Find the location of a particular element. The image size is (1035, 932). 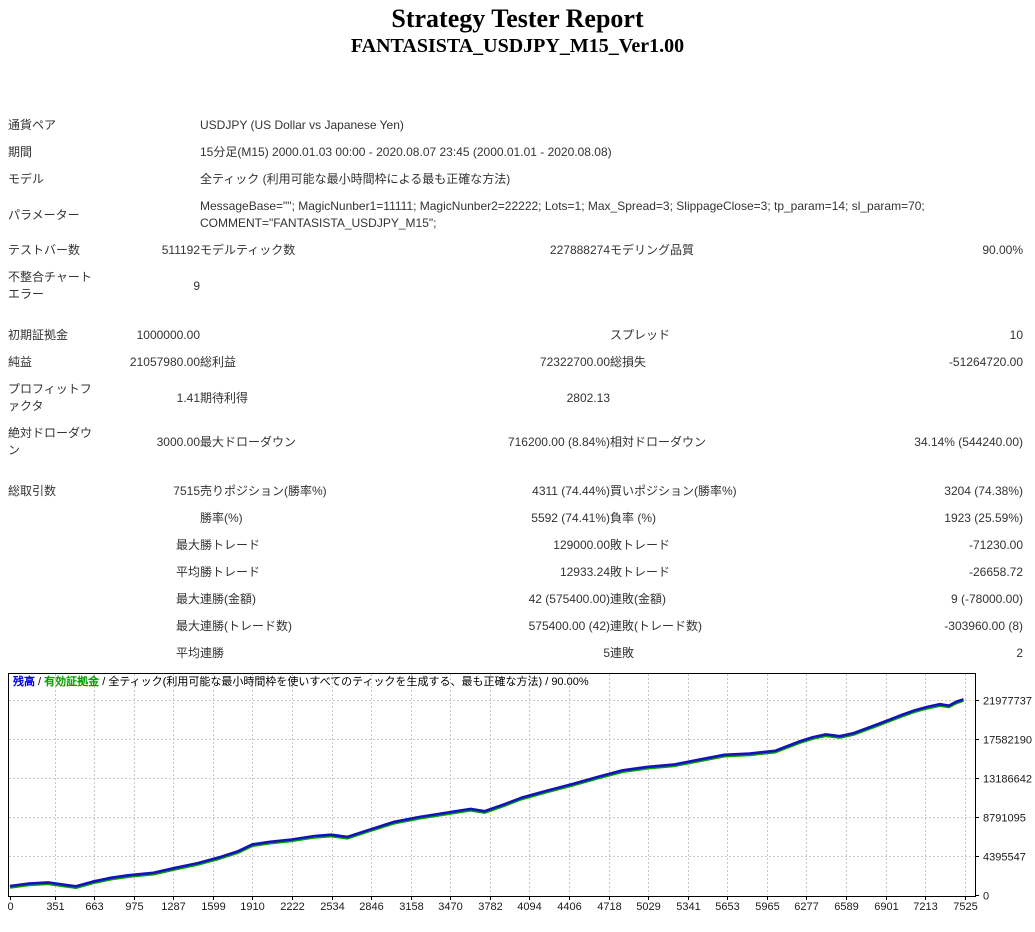

report-label: 連敗(トレード数) is located at coordinates (656, 626).